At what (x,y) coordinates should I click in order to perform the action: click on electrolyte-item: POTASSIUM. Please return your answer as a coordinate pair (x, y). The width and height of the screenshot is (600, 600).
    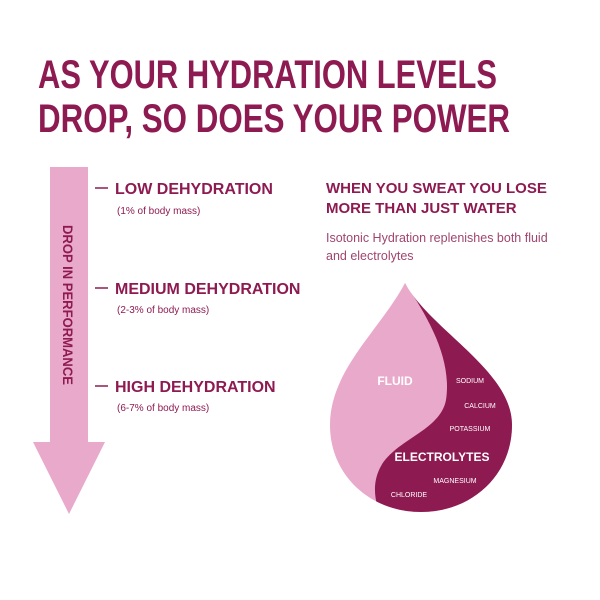
    Looking at the image, I should click on (470, 429).